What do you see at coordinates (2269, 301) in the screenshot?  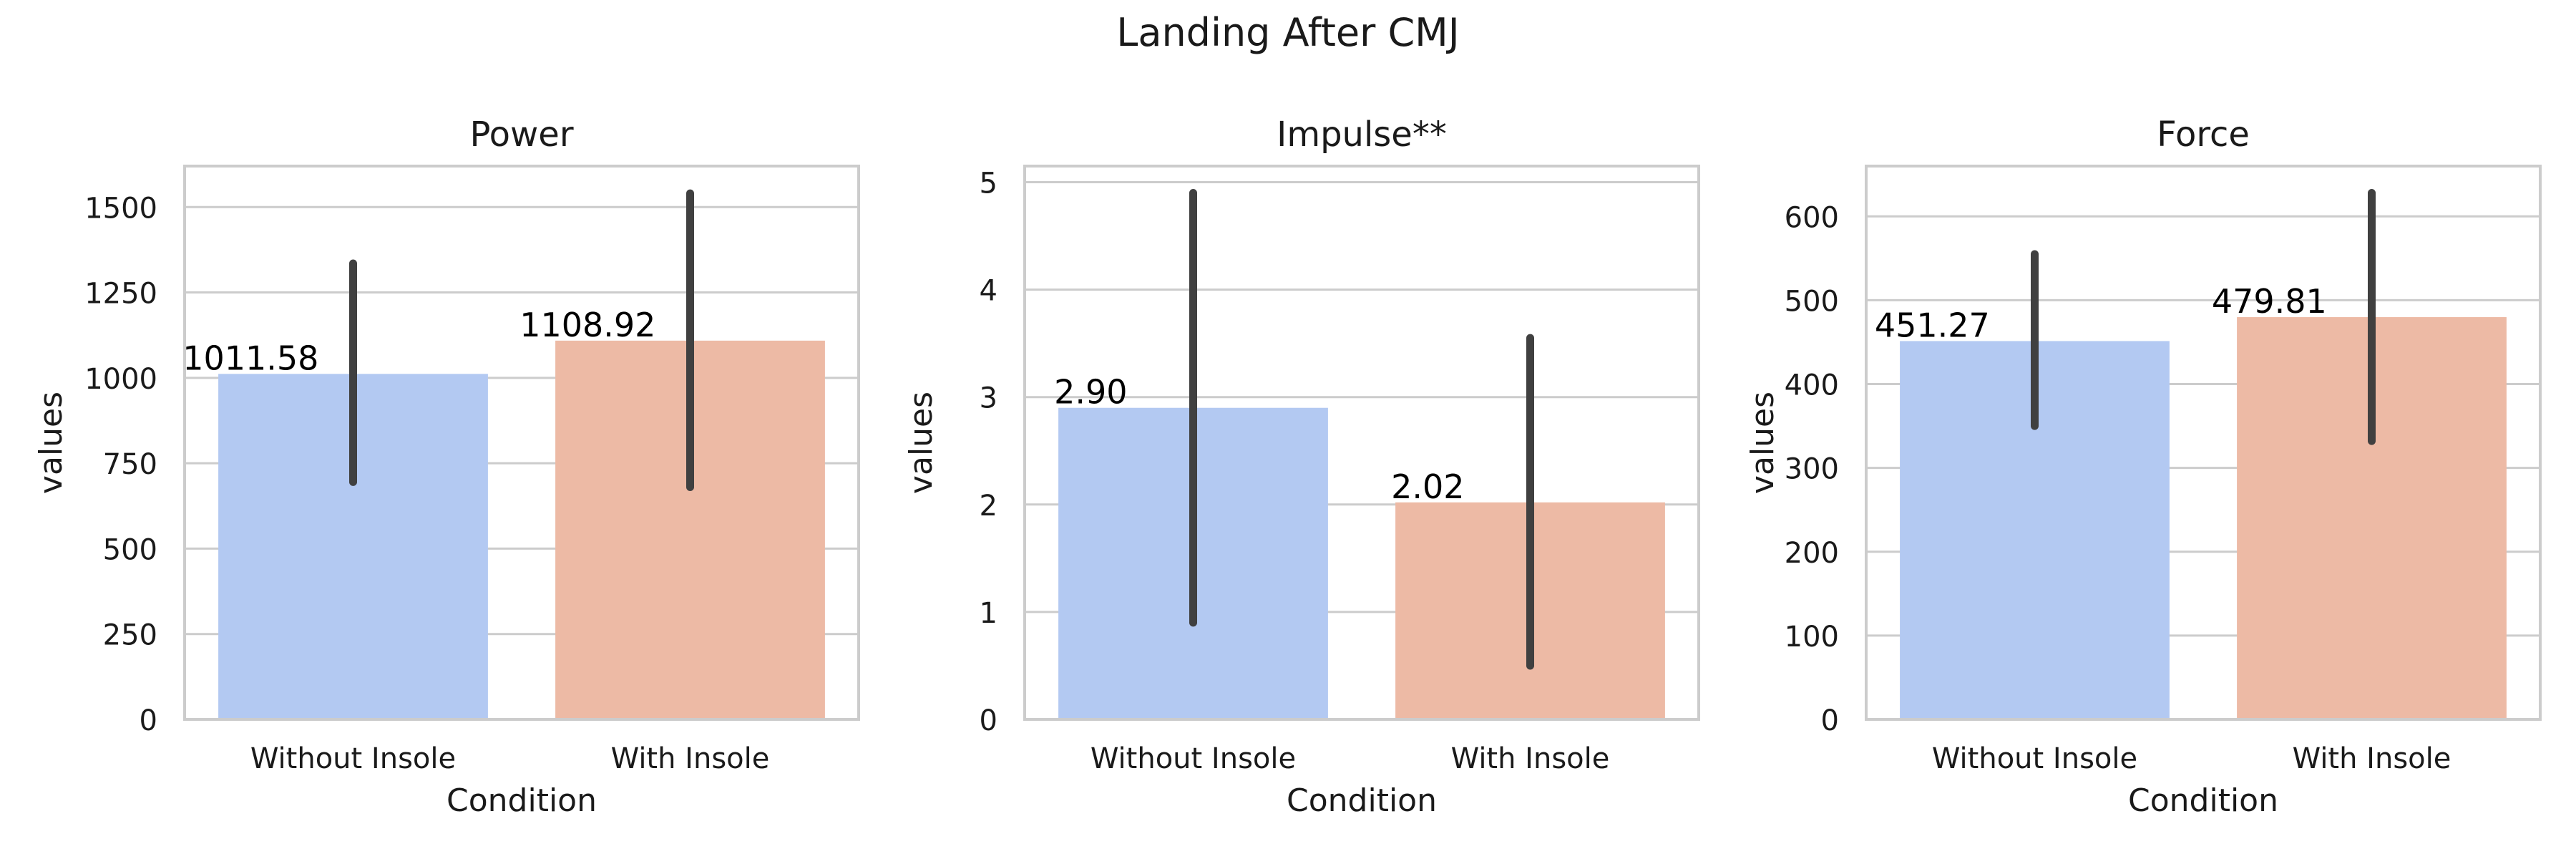 I see `data-label: 479.81` at bounding box center [2269, 301].